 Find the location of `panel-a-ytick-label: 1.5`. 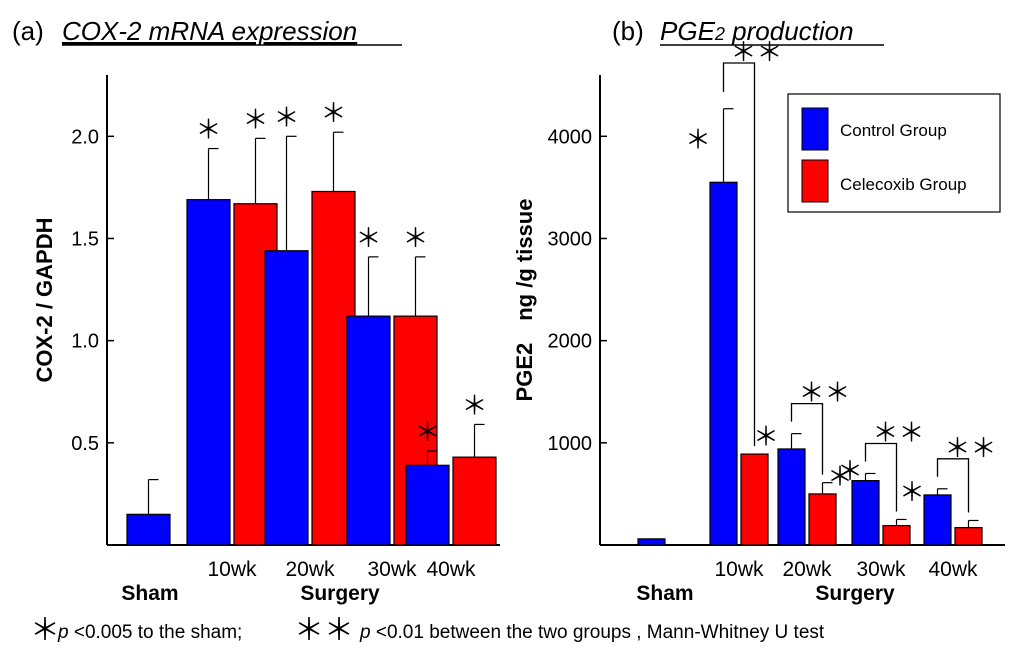

panel-a-ytick-label: 1.5 is located at coordinates (85, 239).